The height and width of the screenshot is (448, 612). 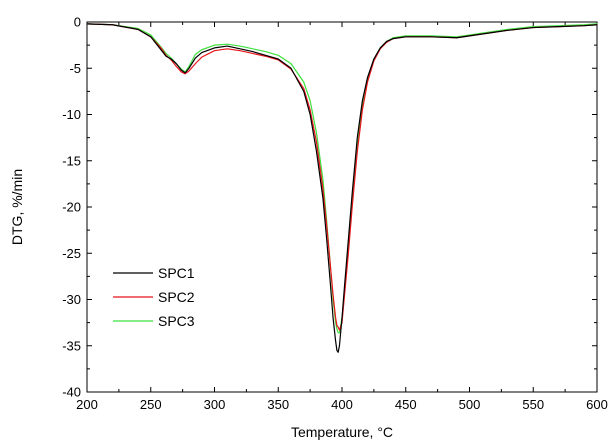 I want to click on x-tick-label: 250, so click(x=151, y=404).